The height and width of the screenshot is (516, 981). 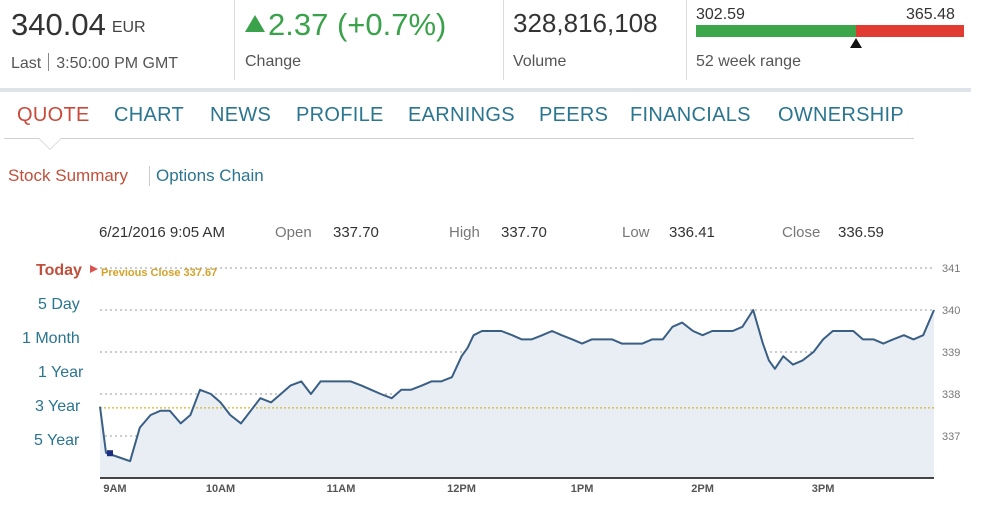 I want to click on tabs-underline, so click(x=459, y=138).